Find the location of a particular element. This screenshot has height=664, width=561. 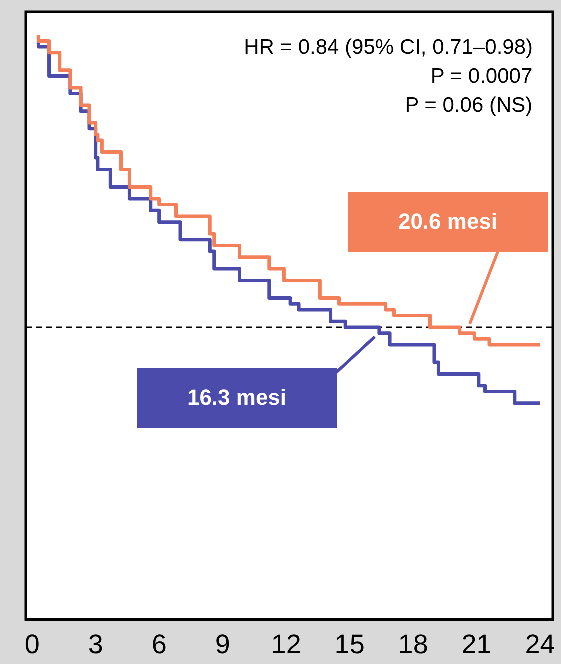

x-tick-label: 0 is located at coordinates (32, 644).